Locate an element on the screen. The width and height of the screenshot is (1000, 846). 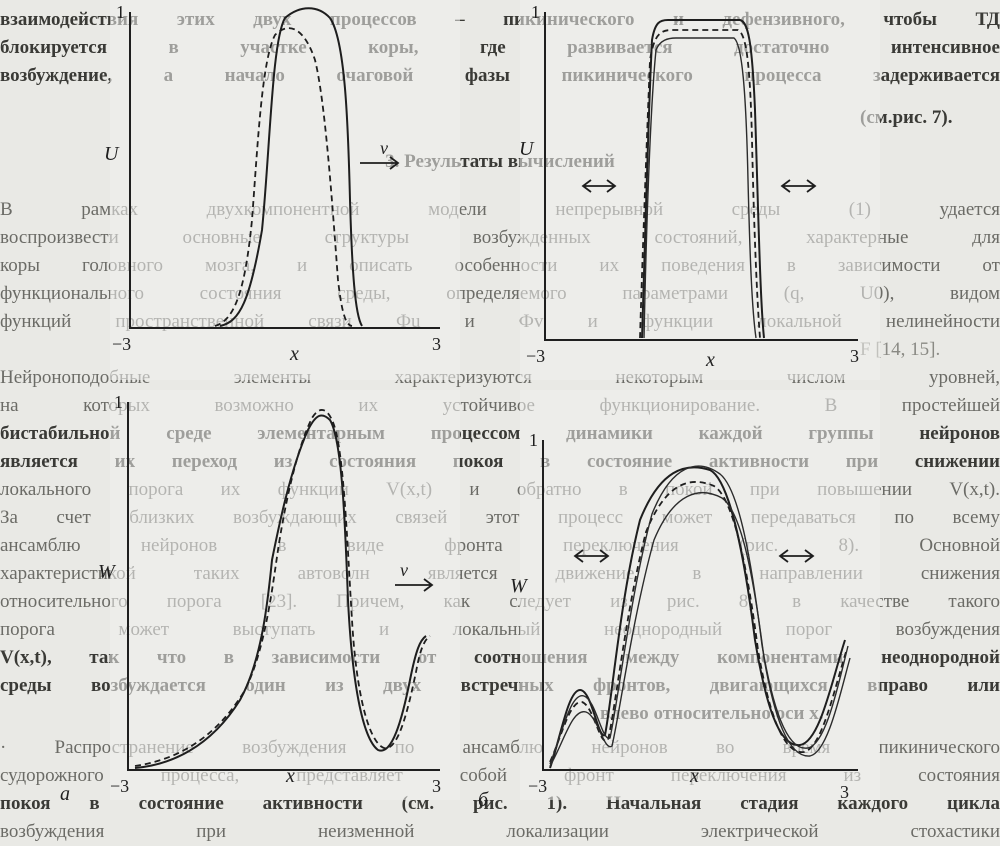
text-line: F [14, 15]. is located at coordinates (900, 349).